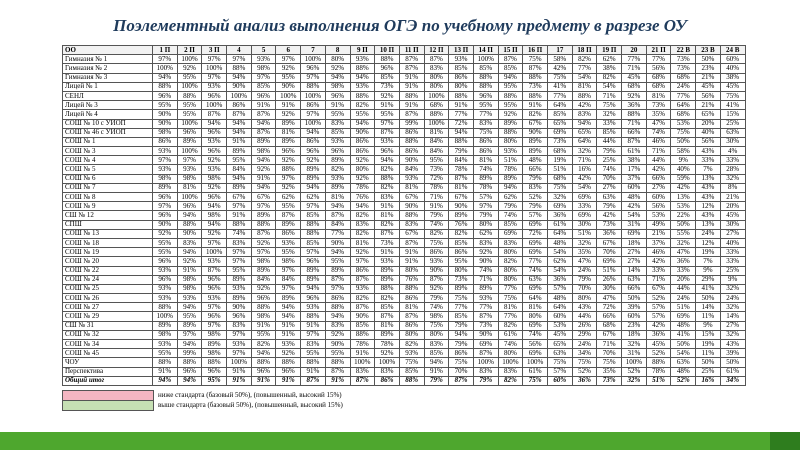  I want to click on cell: 42%, so click(609, 215).